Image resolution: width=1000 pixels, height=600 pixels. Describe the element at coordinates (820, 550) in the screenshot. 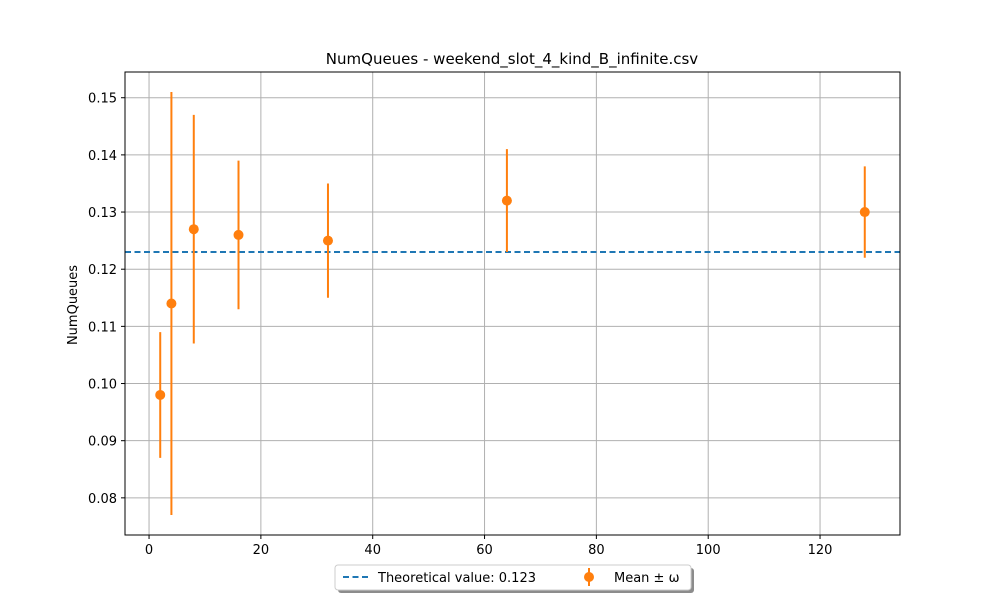

I see `x-tick-label: 120` at that location.